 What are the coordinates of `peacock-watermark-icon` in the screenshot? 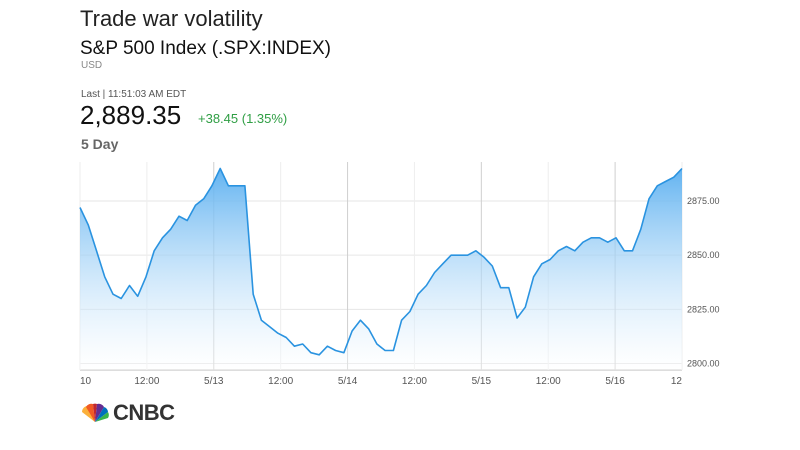 It's located at (388, 230).